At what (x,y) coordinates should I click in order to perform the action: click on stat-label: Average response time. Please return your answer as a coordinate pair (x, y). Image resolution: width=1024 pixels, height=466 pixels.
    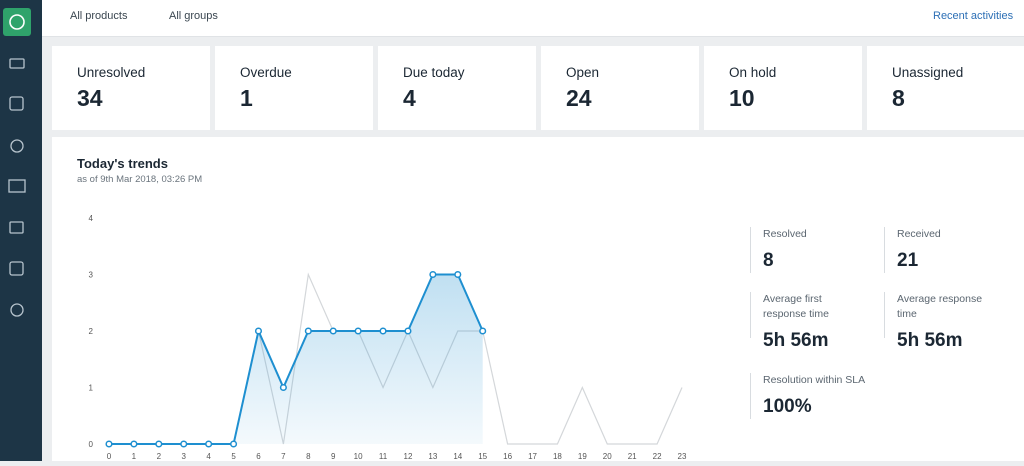
    Looking at the image, I should click on (940, 306).